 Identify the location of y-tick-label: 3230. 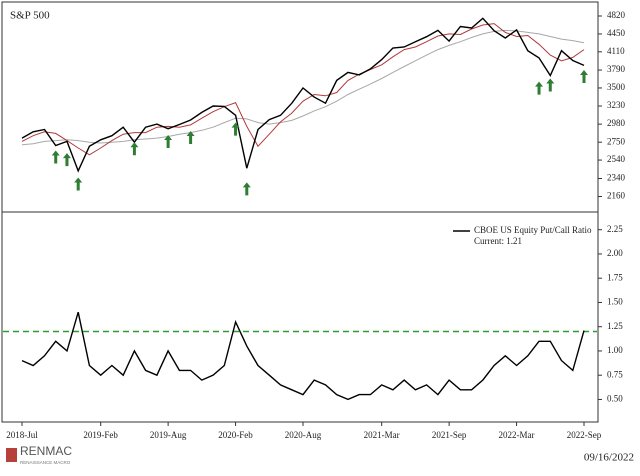
(616, 105).